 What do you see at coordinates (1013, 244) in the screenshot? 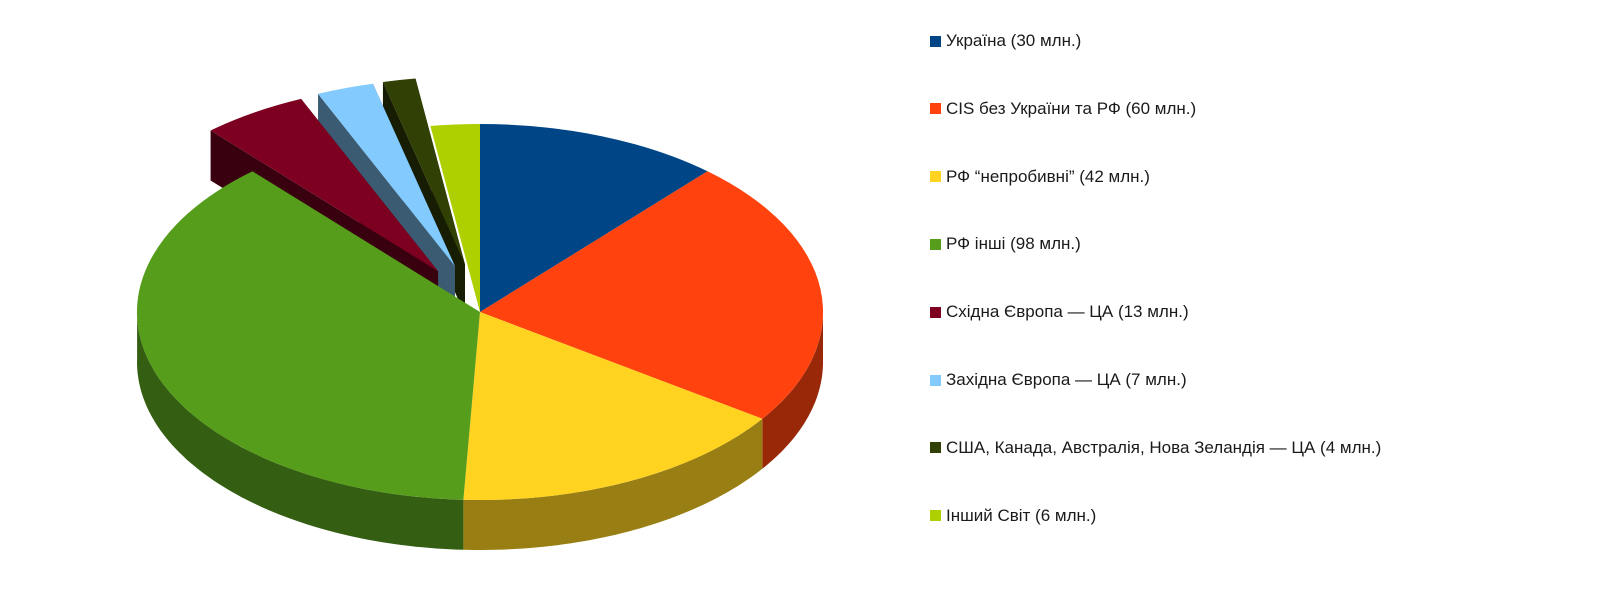
I see `legend-label: РФ інші (98 млн.)` at bounding box center [1013, 244].